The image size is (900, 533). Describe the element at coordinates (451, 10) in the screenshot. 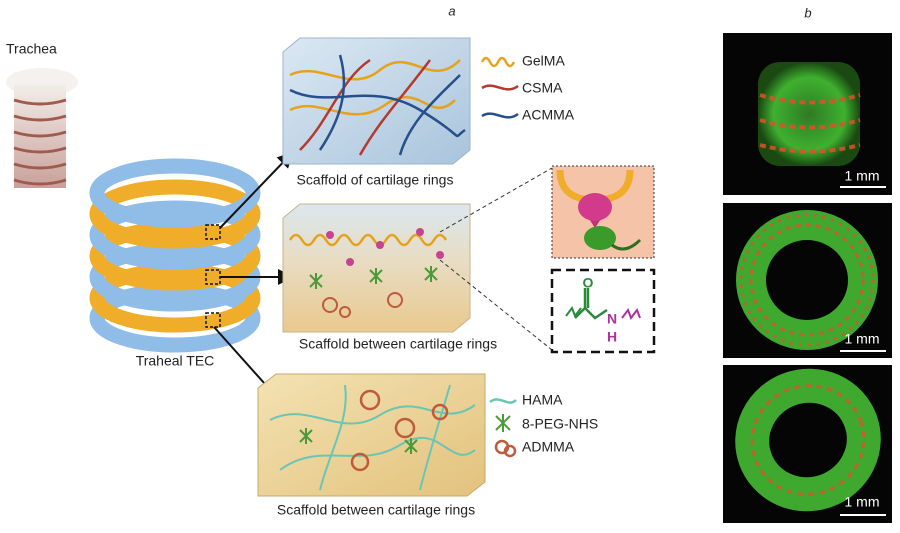

I see `panel-label: a` at that location.